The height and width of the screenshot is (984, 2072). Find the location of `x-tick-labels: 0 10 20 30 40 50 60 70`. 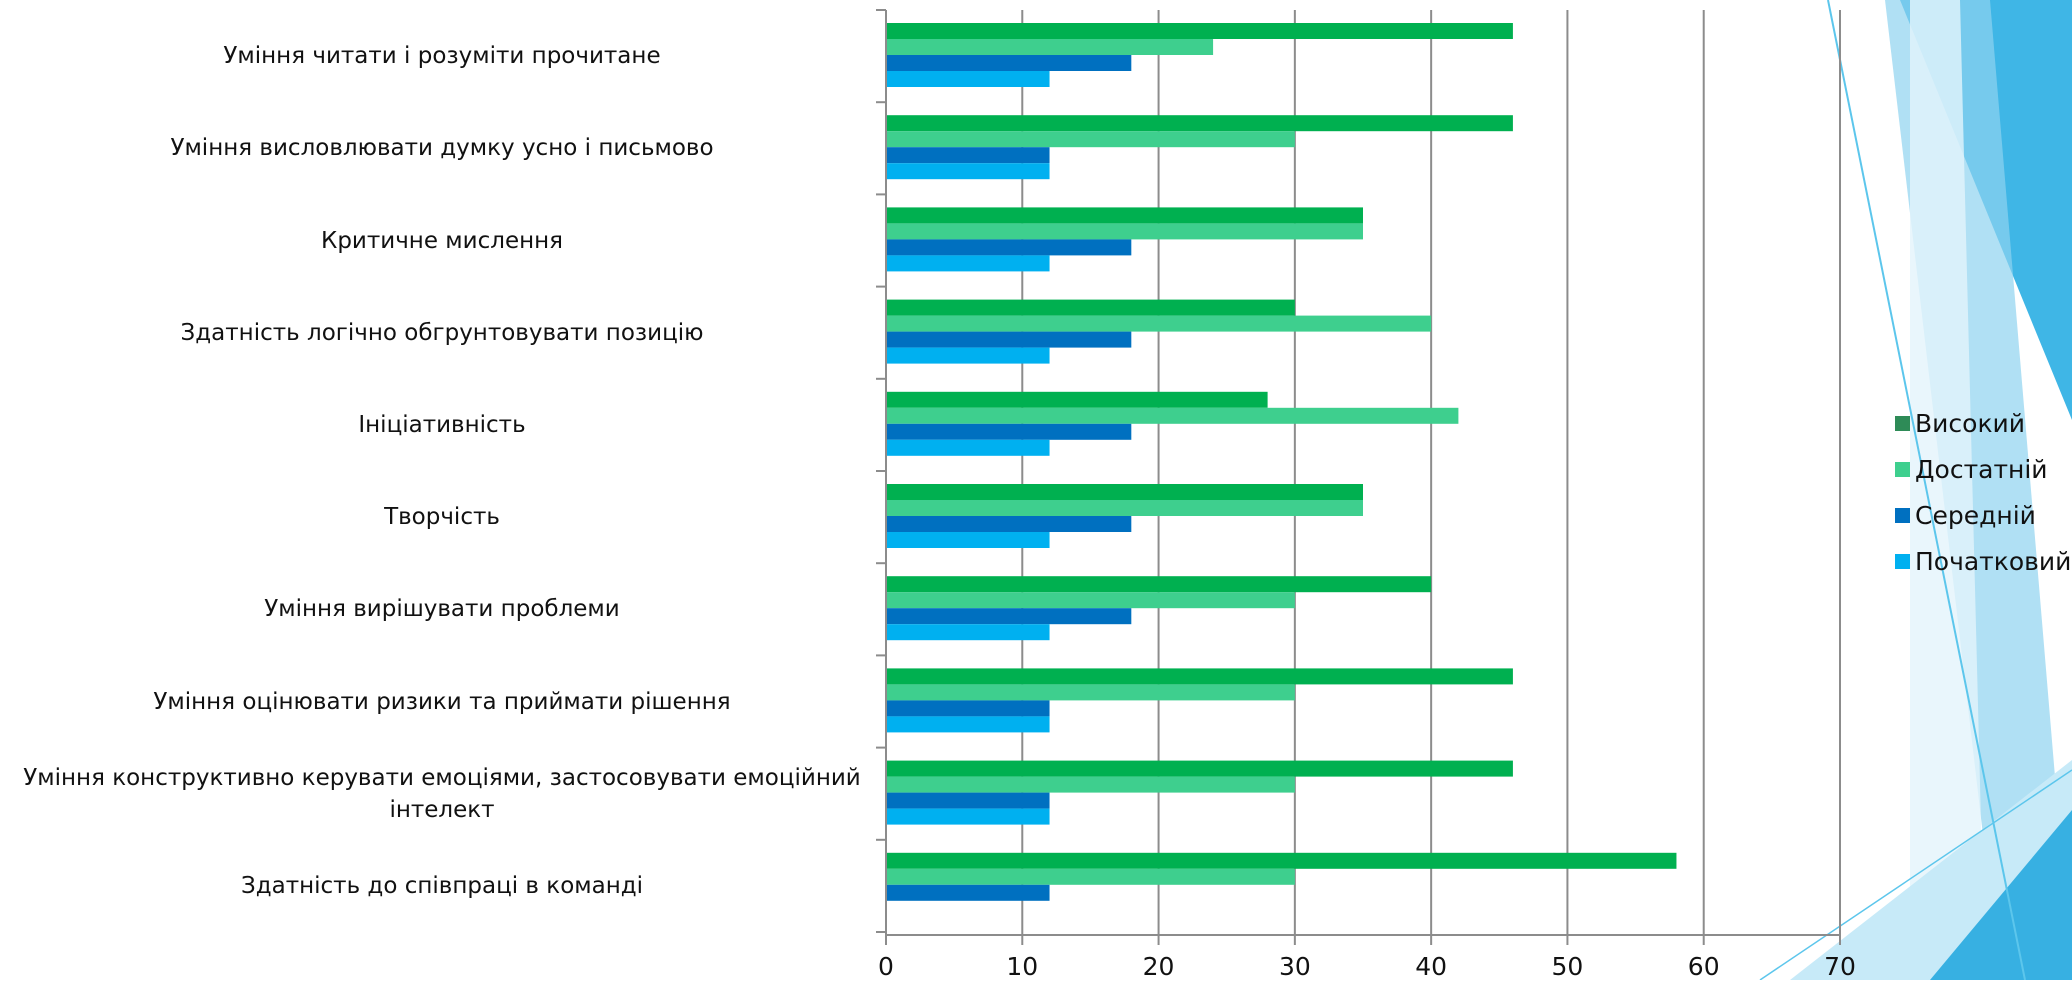

x-tick-labels: 0 10 20 30 40 50 60 70 is located at coordinates (1367, 966).